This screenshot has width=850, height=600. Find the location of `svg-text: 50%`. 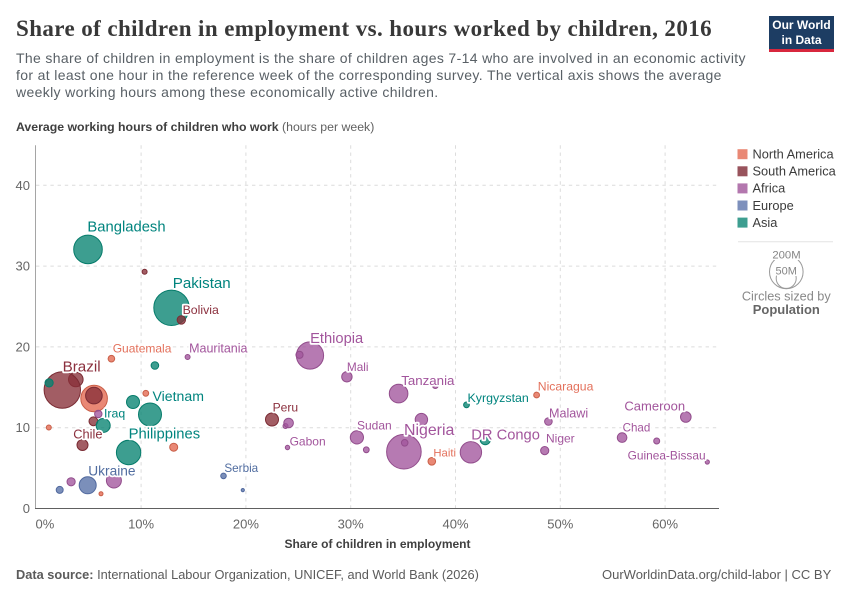

svg-text: 50% is located at coordinates (560, 524).